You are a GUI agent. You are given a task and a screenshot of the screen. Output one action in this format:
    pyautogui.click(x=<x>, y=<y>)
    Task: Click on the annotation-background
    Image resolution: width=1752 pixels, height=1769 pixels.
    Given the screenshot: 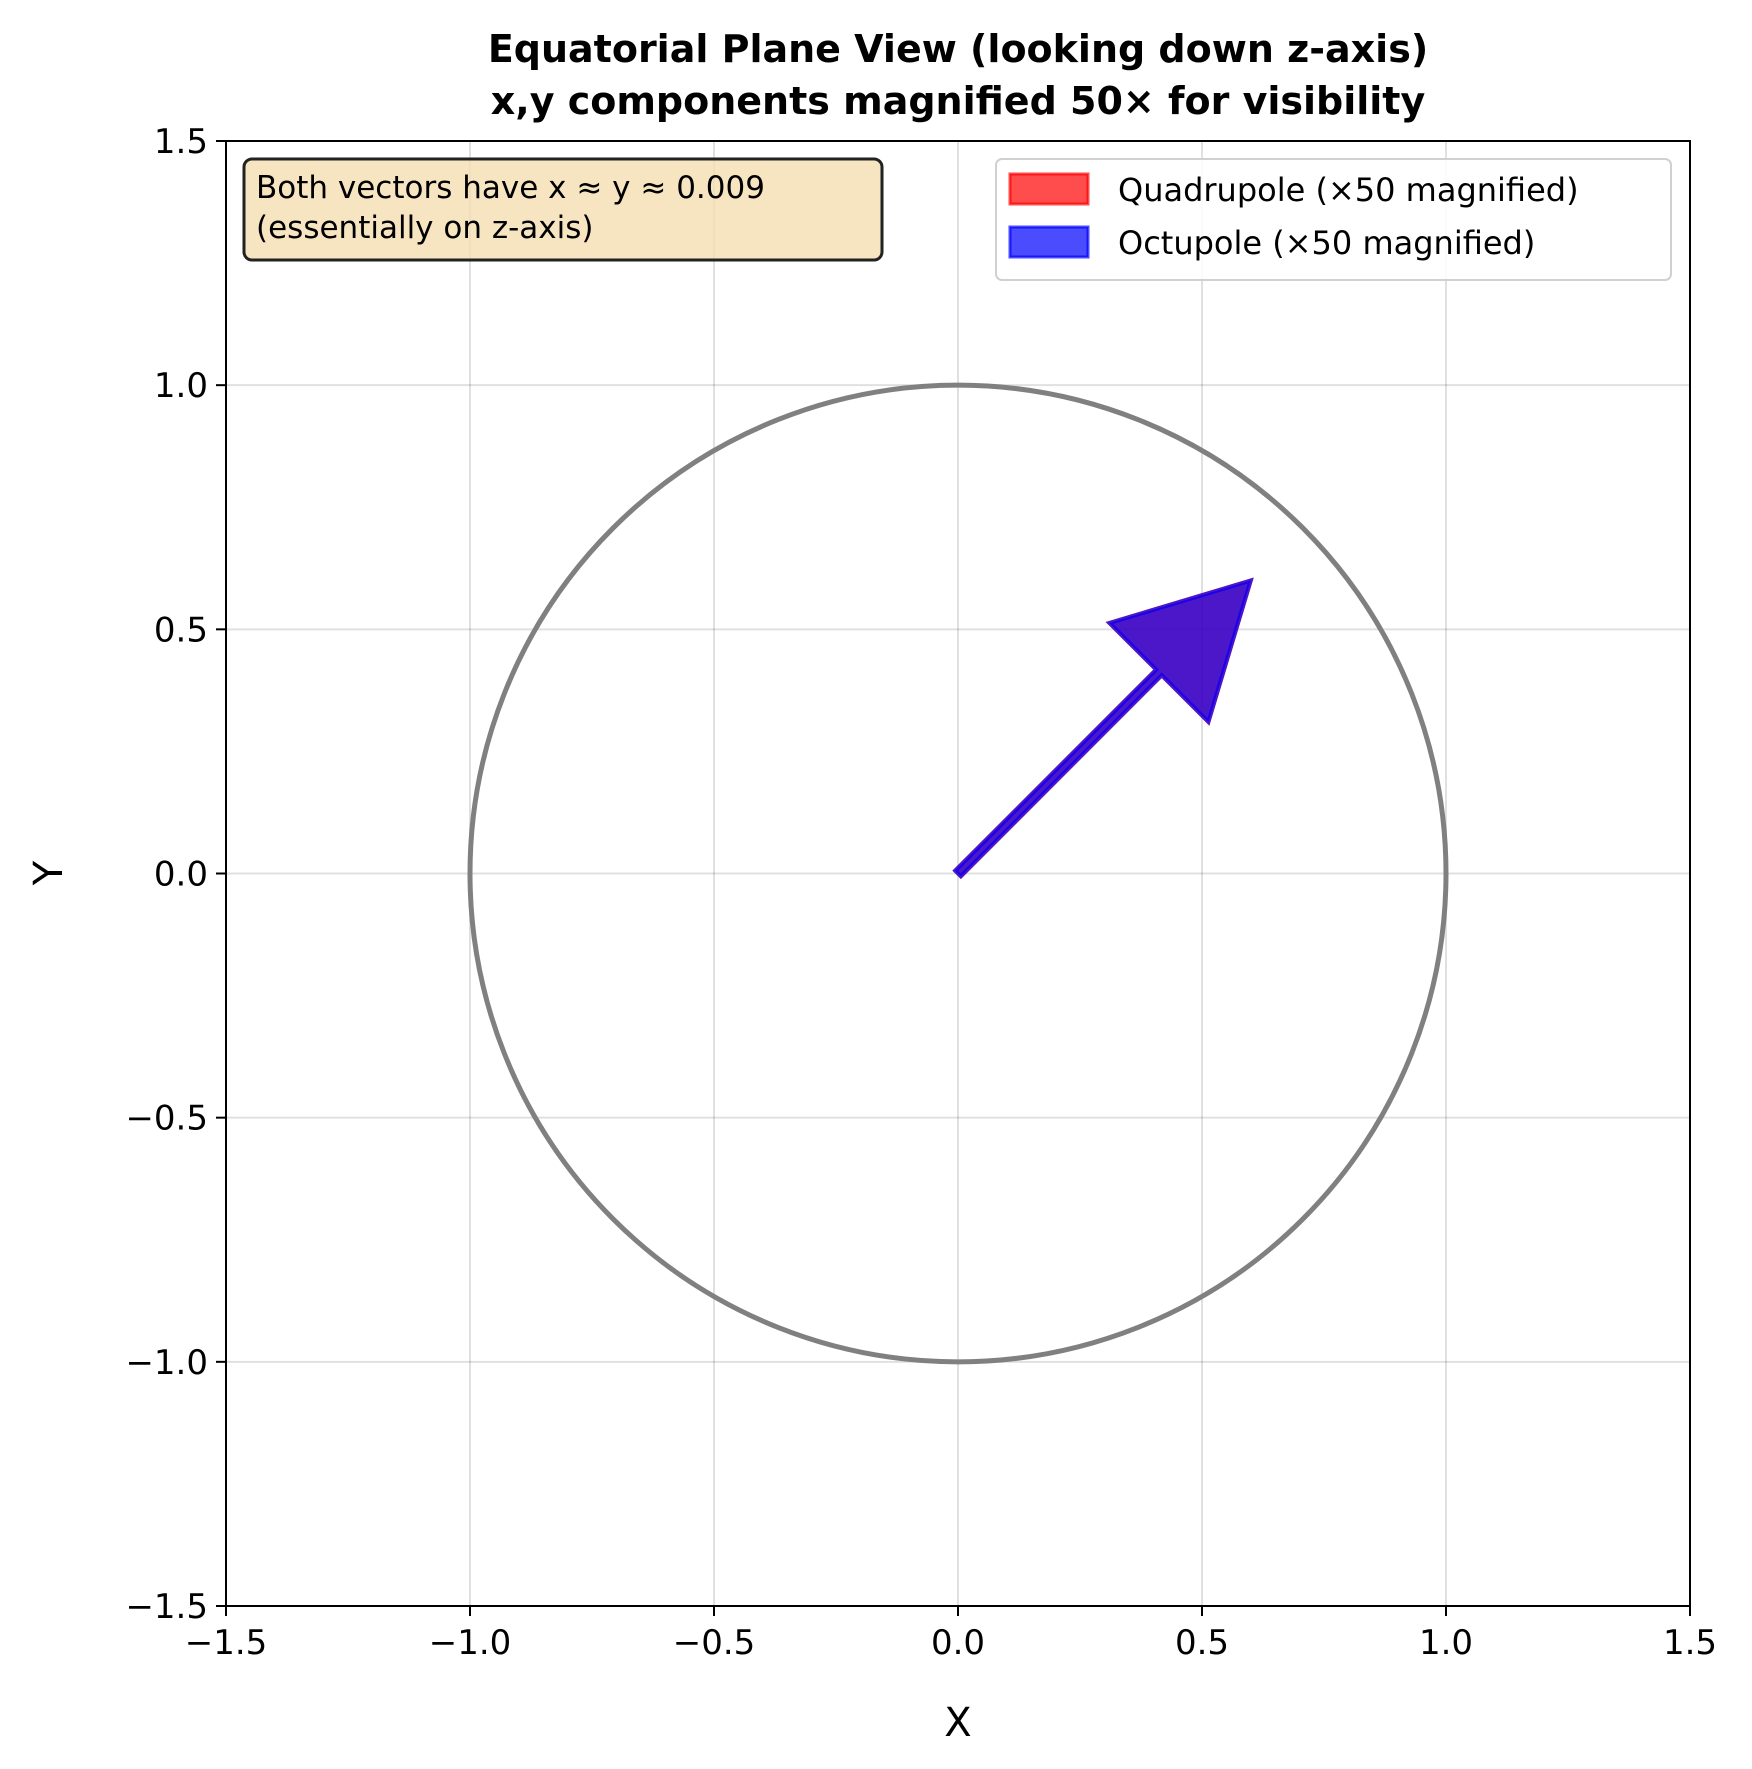 What is the action you would take?
    pyautogui.click(x=563, y=209)
    